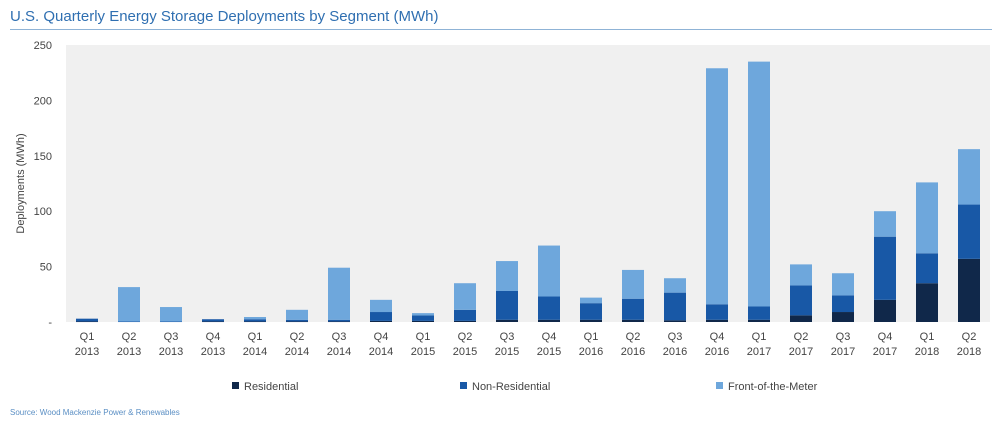  I want to click on x-tick-label-year: 2018, so click(927, 352).